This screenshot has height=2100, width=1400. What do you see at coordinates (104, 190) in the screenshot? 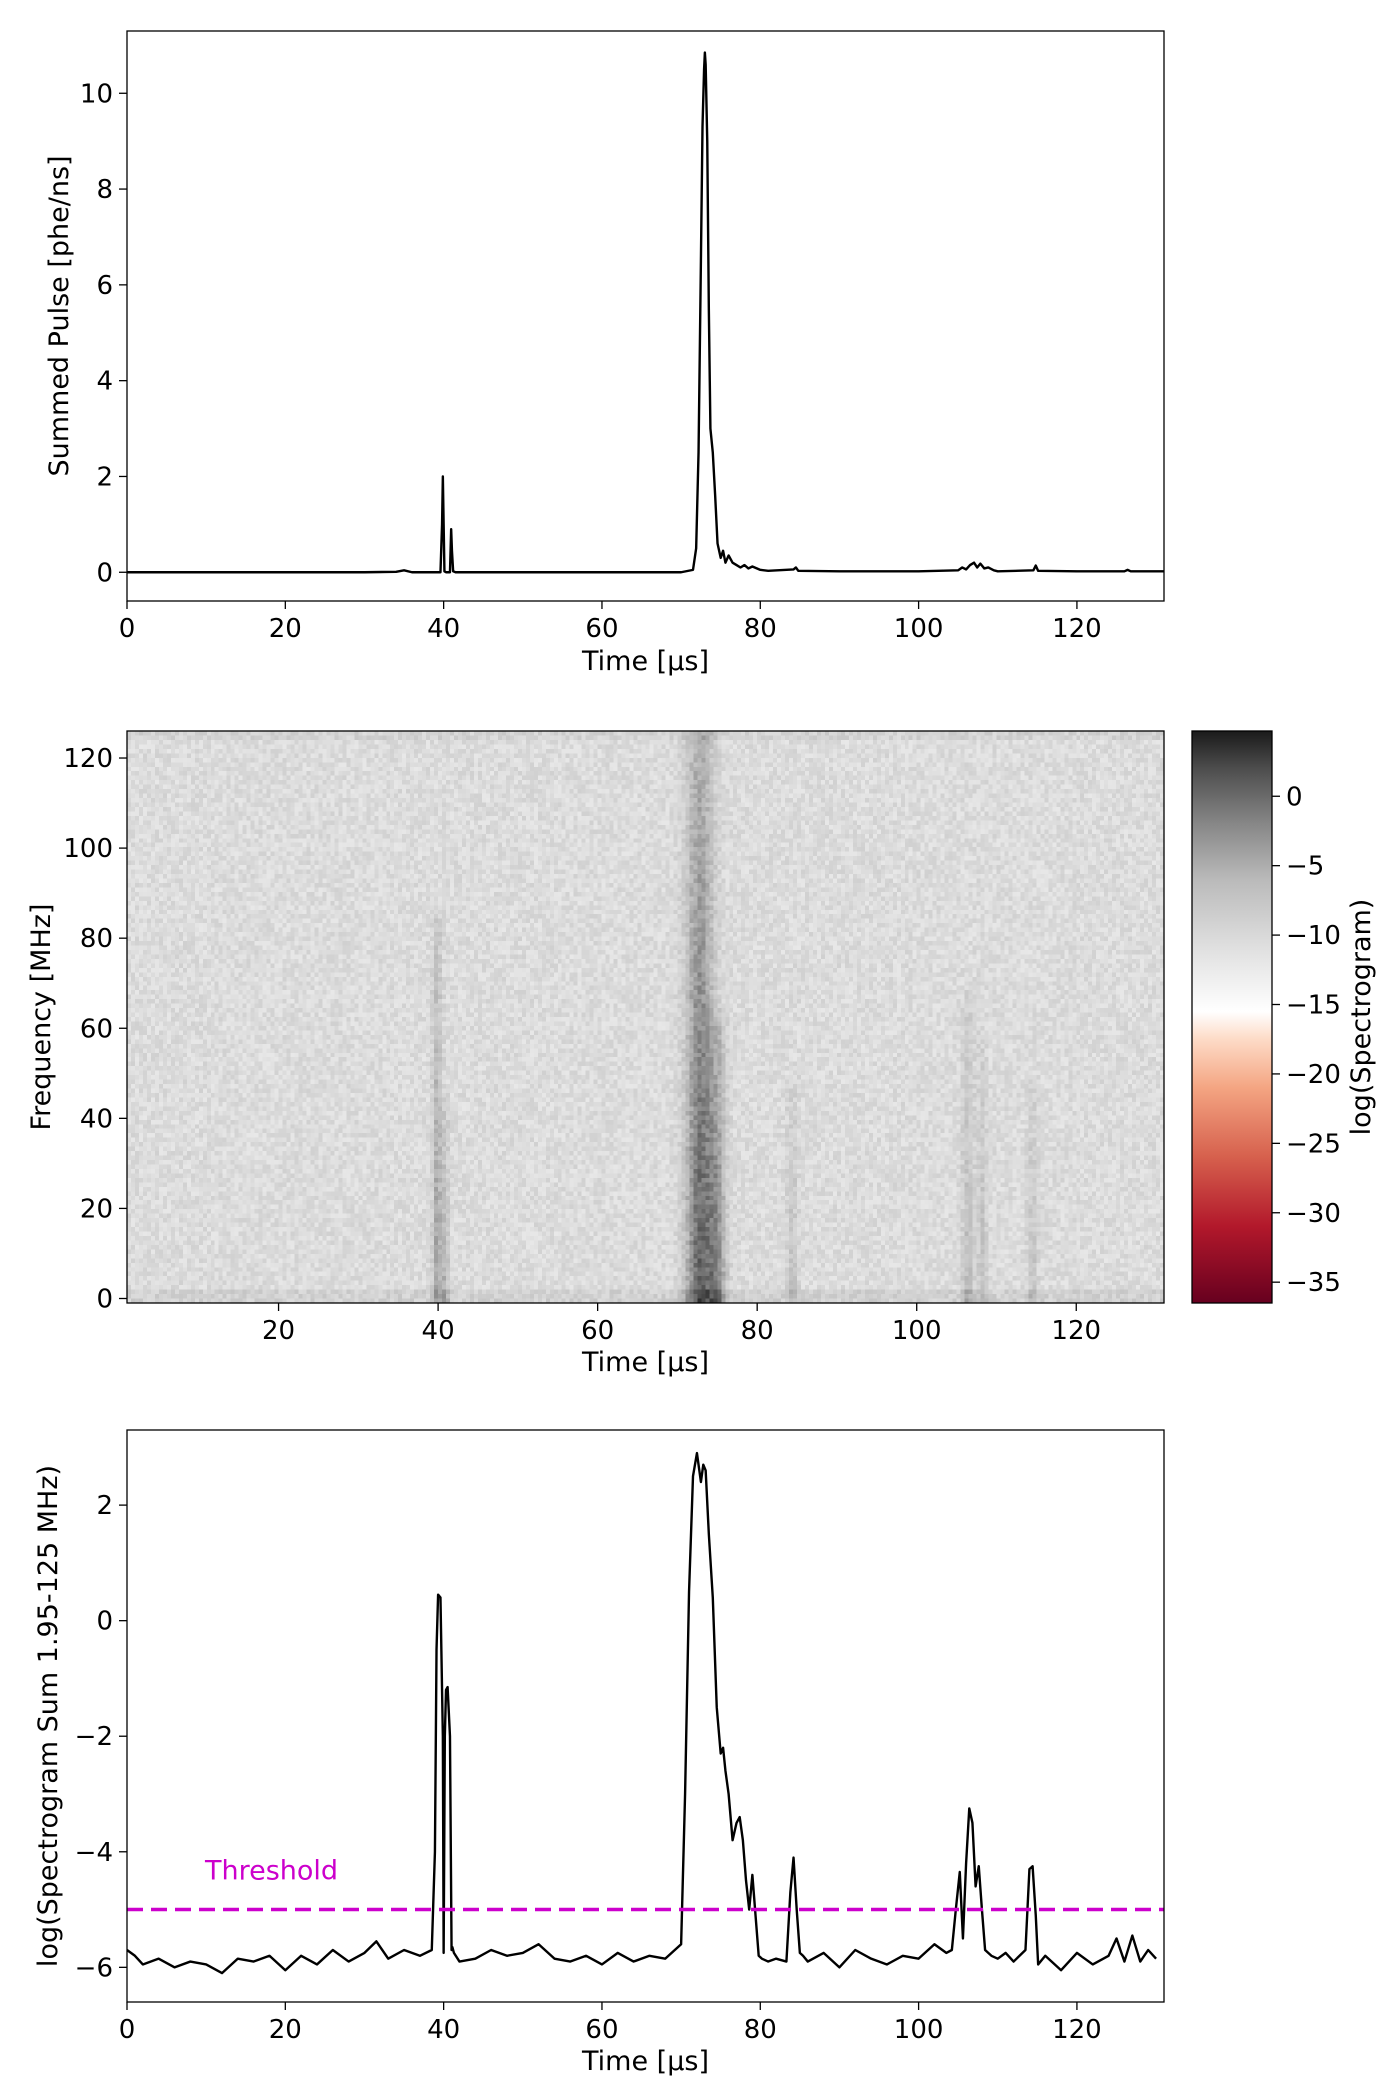
I see `y-tick-label: 8` at bounding box center [104, 190].